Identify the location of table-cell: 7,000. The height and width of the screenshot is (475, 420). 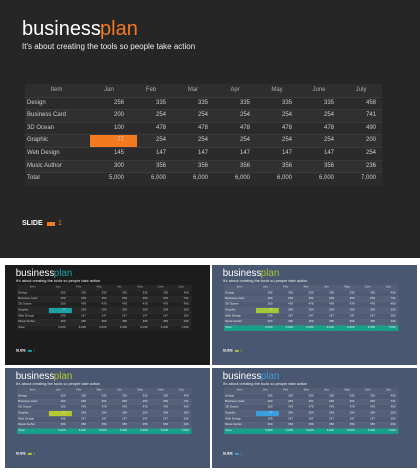
(185, 327).